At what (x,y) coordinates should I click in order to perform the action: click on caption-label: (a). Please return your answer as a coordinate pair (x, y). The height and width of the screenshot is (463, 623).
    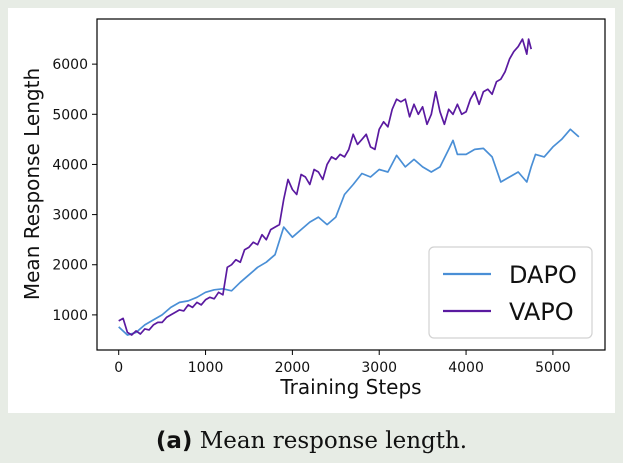
    Looking at the image, I should click on (174, 441).